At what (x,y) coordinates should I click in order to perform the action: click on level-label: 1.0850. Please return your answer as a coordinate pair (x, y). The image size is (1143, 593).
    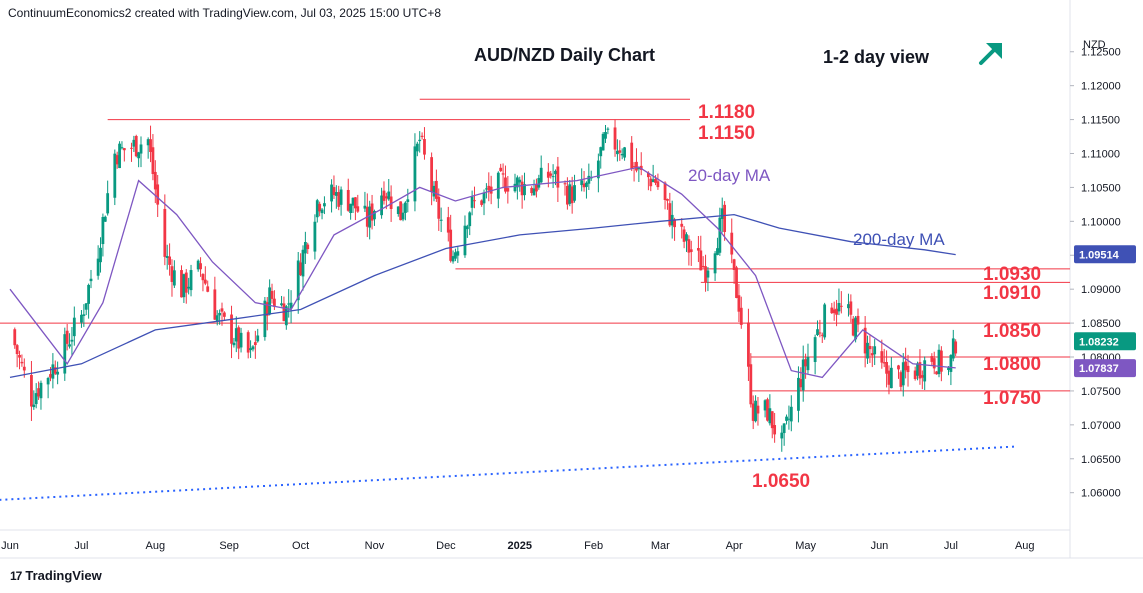
    Looking at the image, I should click on (1012, 331).